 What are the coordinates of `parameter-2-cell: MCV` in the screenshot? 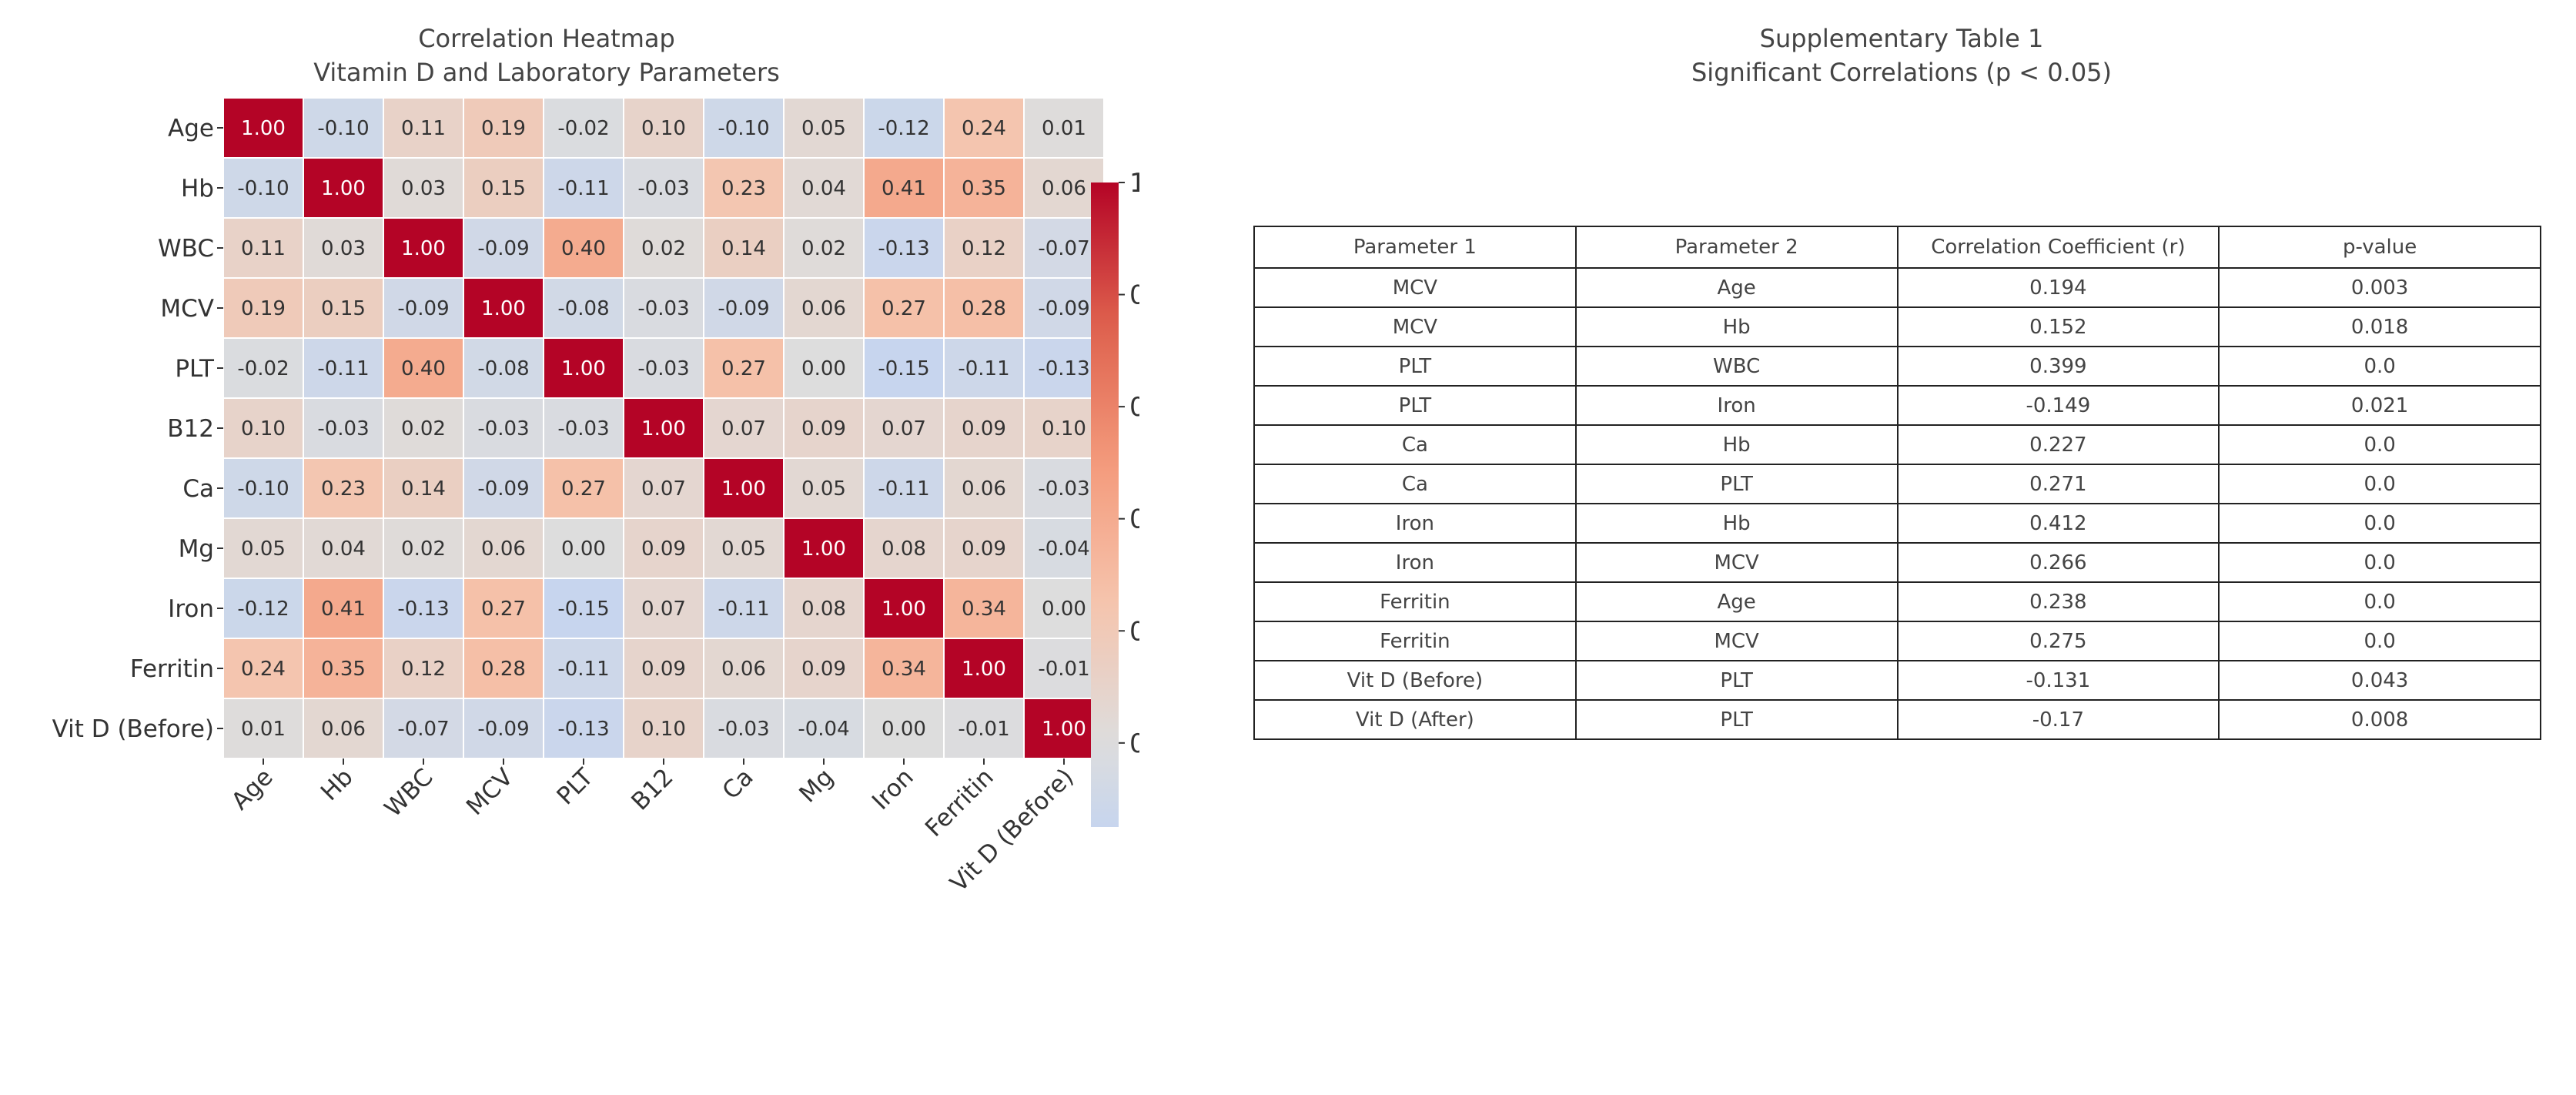 It's located at (1736, 562).